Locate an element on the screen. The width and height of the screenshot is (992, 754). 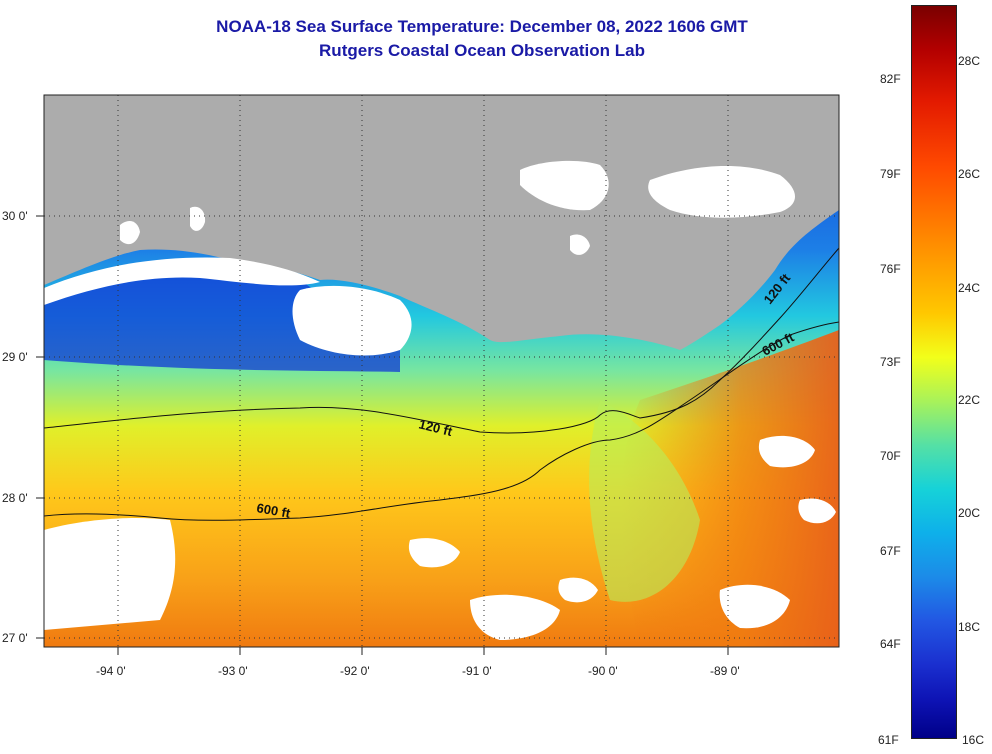
colorbar-f-label: 82F is located at coordinates (890, 79).